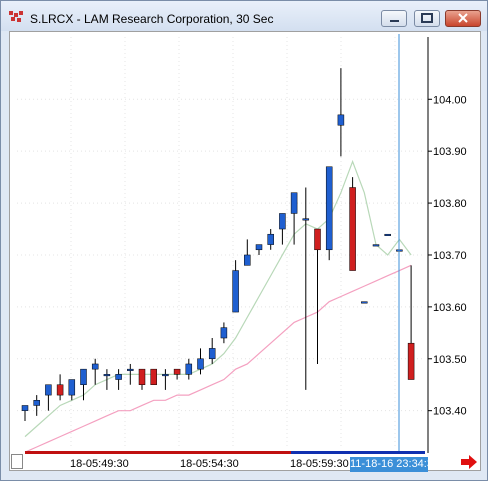  What do you see at coordinates (450, 256) in the screenshot?
I see `y-tick-label: 103.70` at bounding box center [450, 256].